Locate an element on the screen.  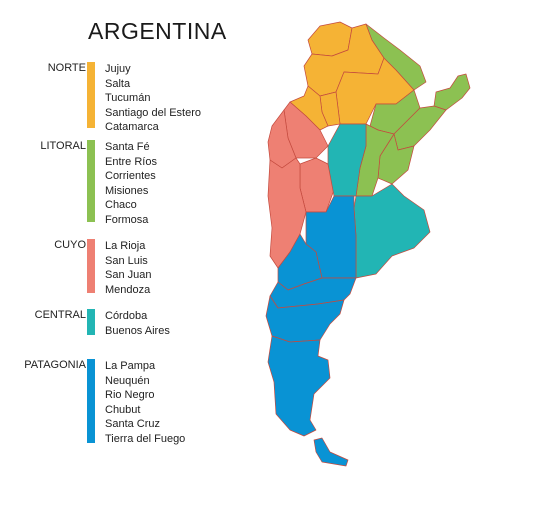
province-list-cuyo: La Rioja San Luis San Juan Mendoza is located at coordinates (128, 268).